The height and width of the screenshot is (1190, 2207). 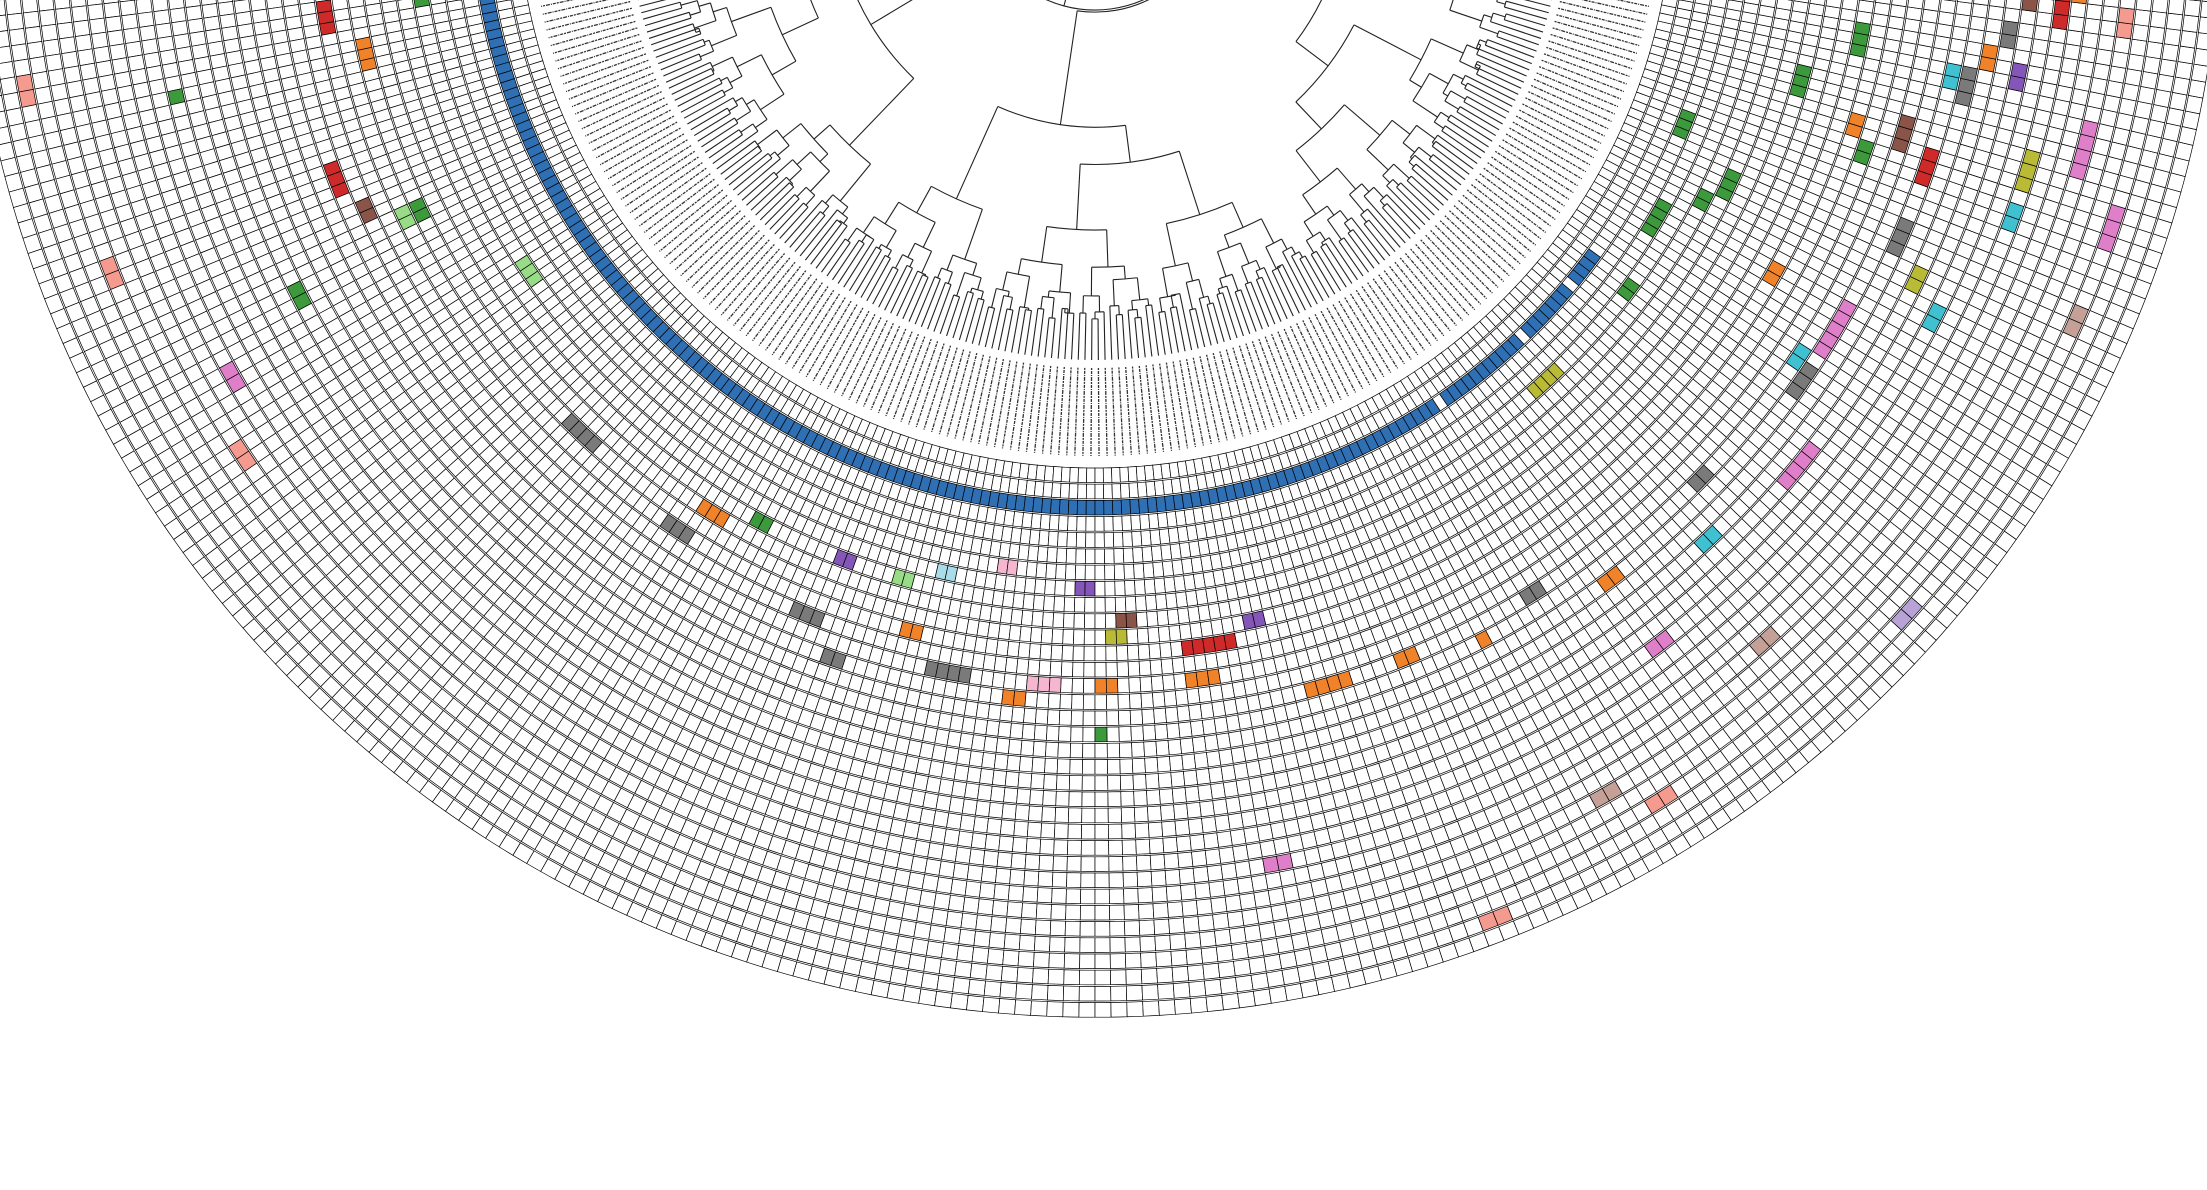 What do you see at coordinates (1065, 3) in the screenshot?
I see `root-branch` at bounding box center [1065, 3].